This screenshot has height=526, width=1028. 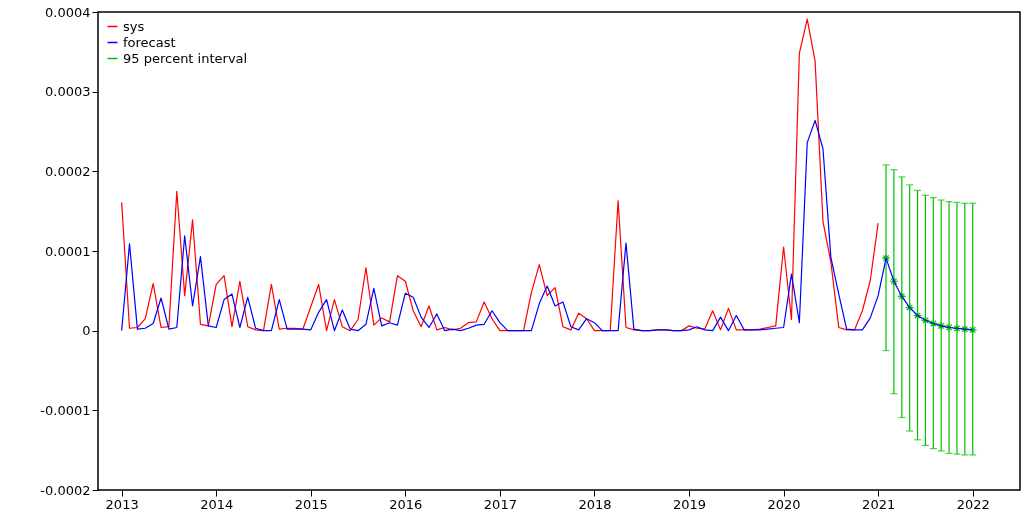 I want to click on legend-label: sys, so click(x=134, y=26).